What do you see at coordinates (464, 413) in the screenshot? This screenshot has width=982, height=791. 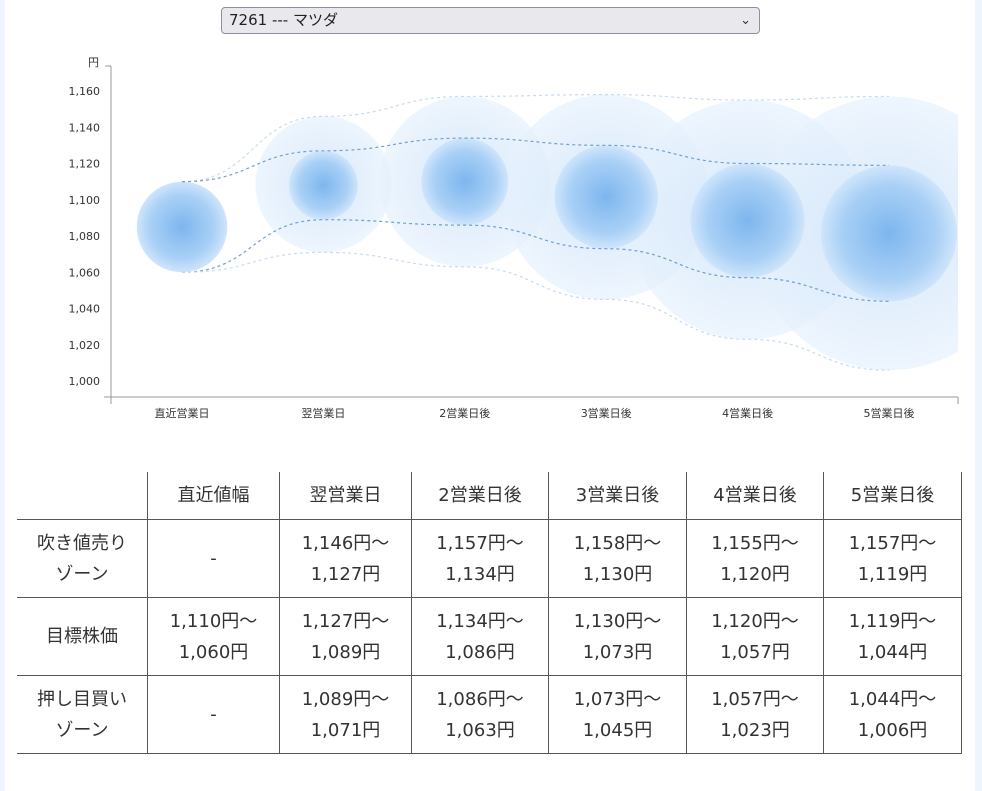 I see `x-tick-label: 2営業日後` at bounding box center [464, 413].